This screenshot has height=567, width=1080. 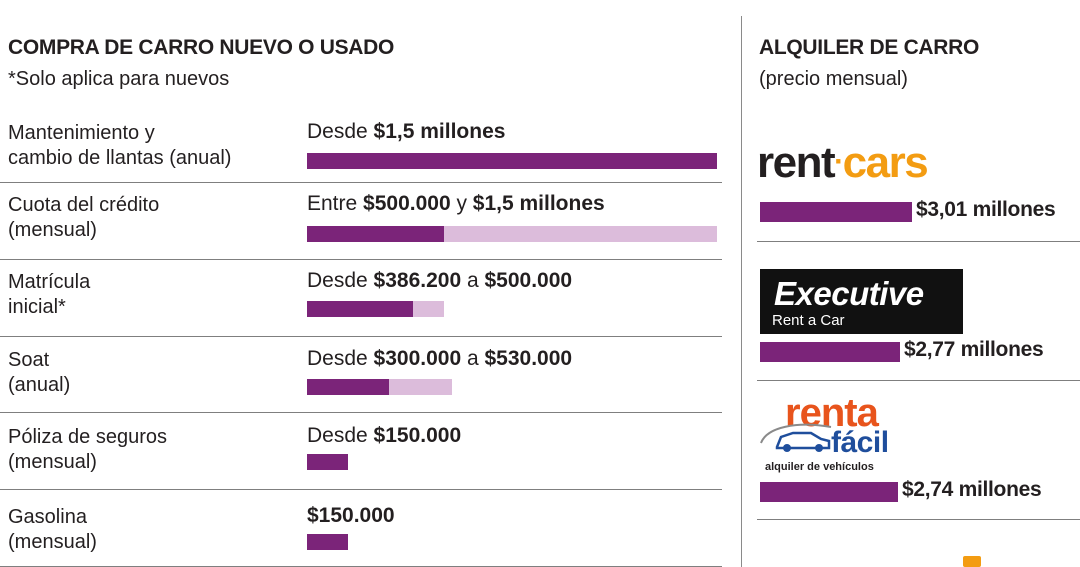 I want to click on row-label-line1: Gasolina, so click(x=47, y=517).